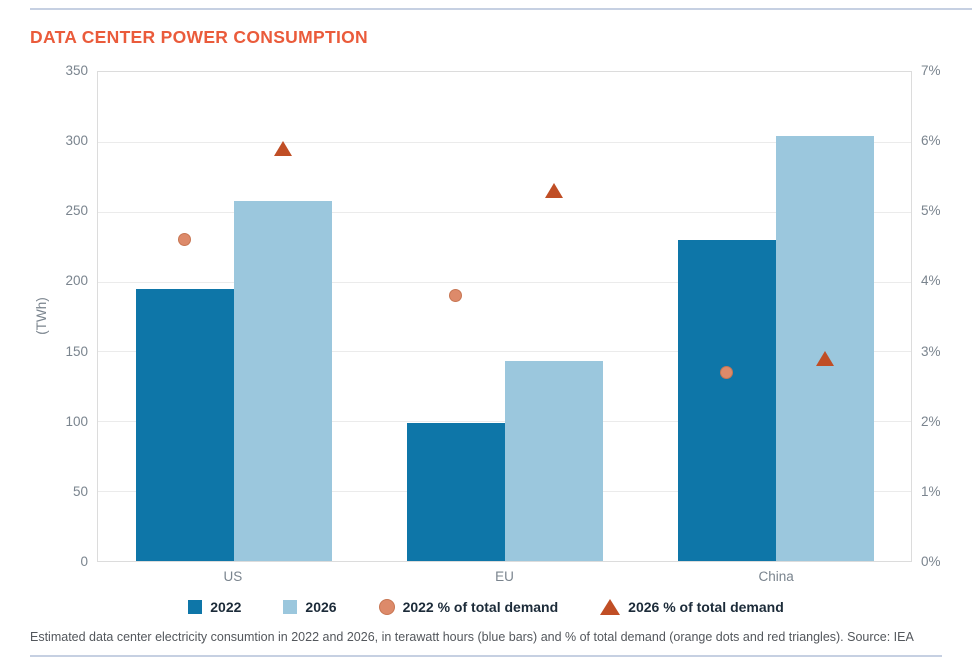 Image resolution: width=972 pixels, height=671 pixels. I want to click on x-axis-labels: US EU China, so click(504, 578).